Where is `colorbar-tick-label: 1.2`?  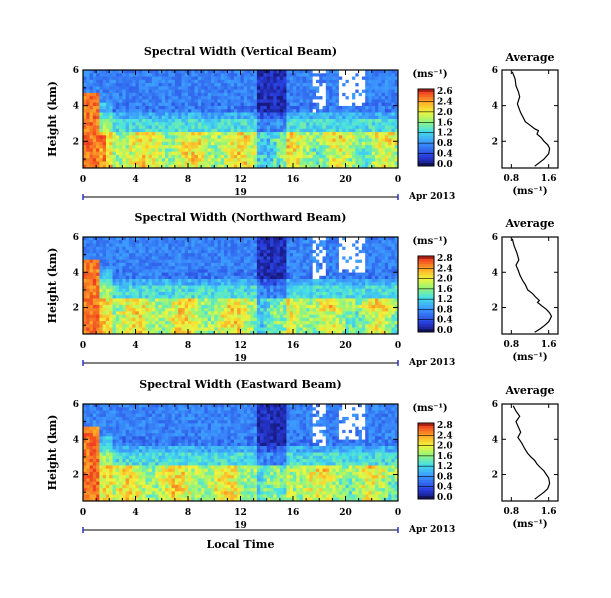
colorbar-tick-label: 1.2 is located at coordinates (445, 134).